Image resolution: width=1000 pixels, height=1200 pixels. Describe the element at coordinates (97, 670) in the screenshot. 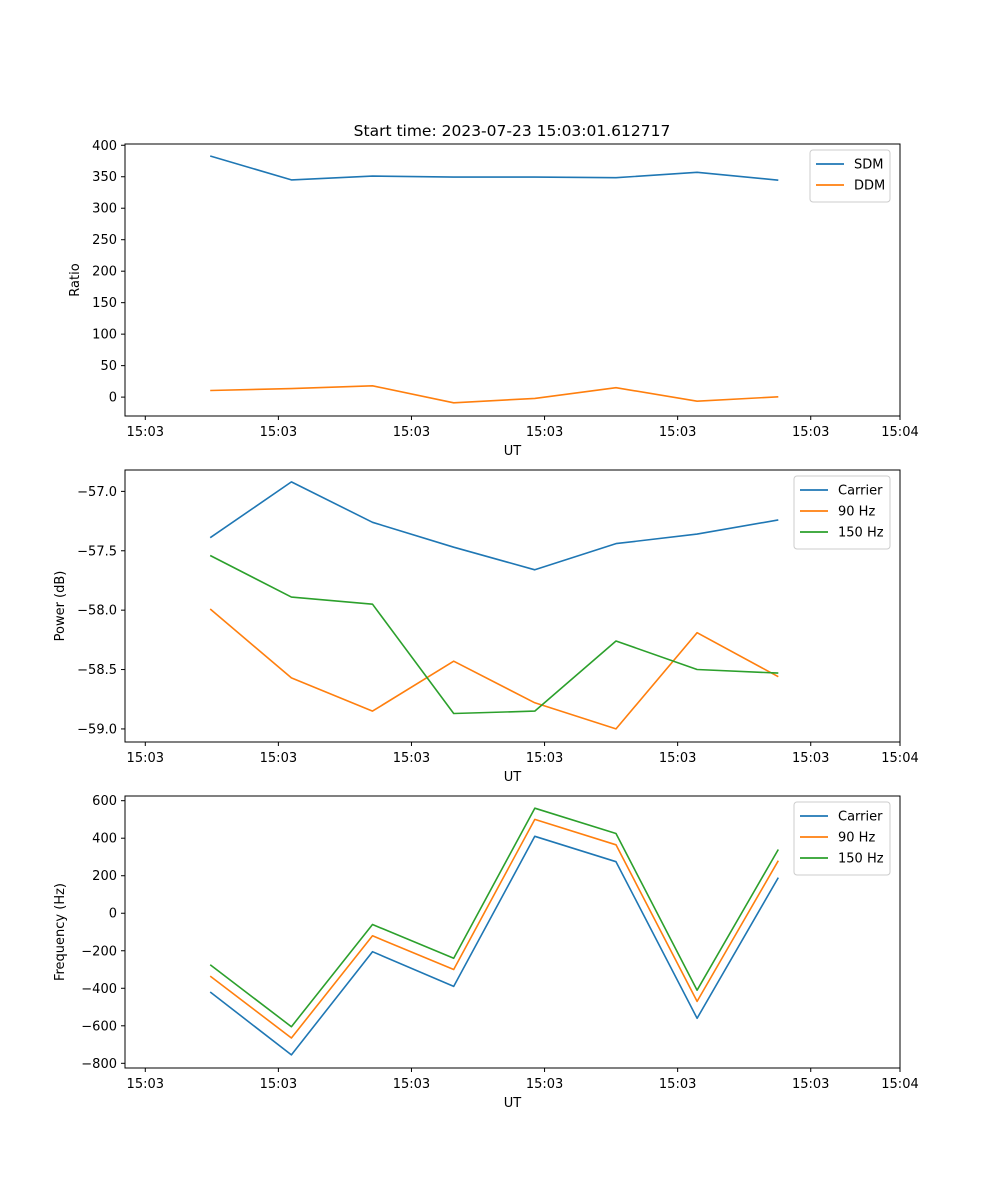

I see `y-tick-label: −58.5` at that location.